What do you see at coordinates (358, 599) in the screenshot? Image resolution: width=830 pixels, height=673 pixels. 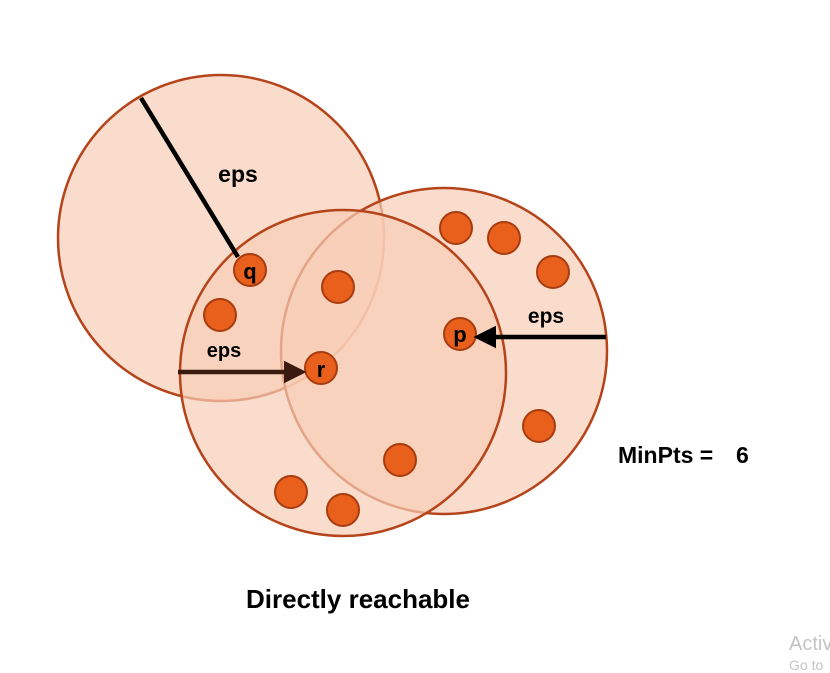 I see `diagram-title: Directly reachable` at bounding box center [358, 599].